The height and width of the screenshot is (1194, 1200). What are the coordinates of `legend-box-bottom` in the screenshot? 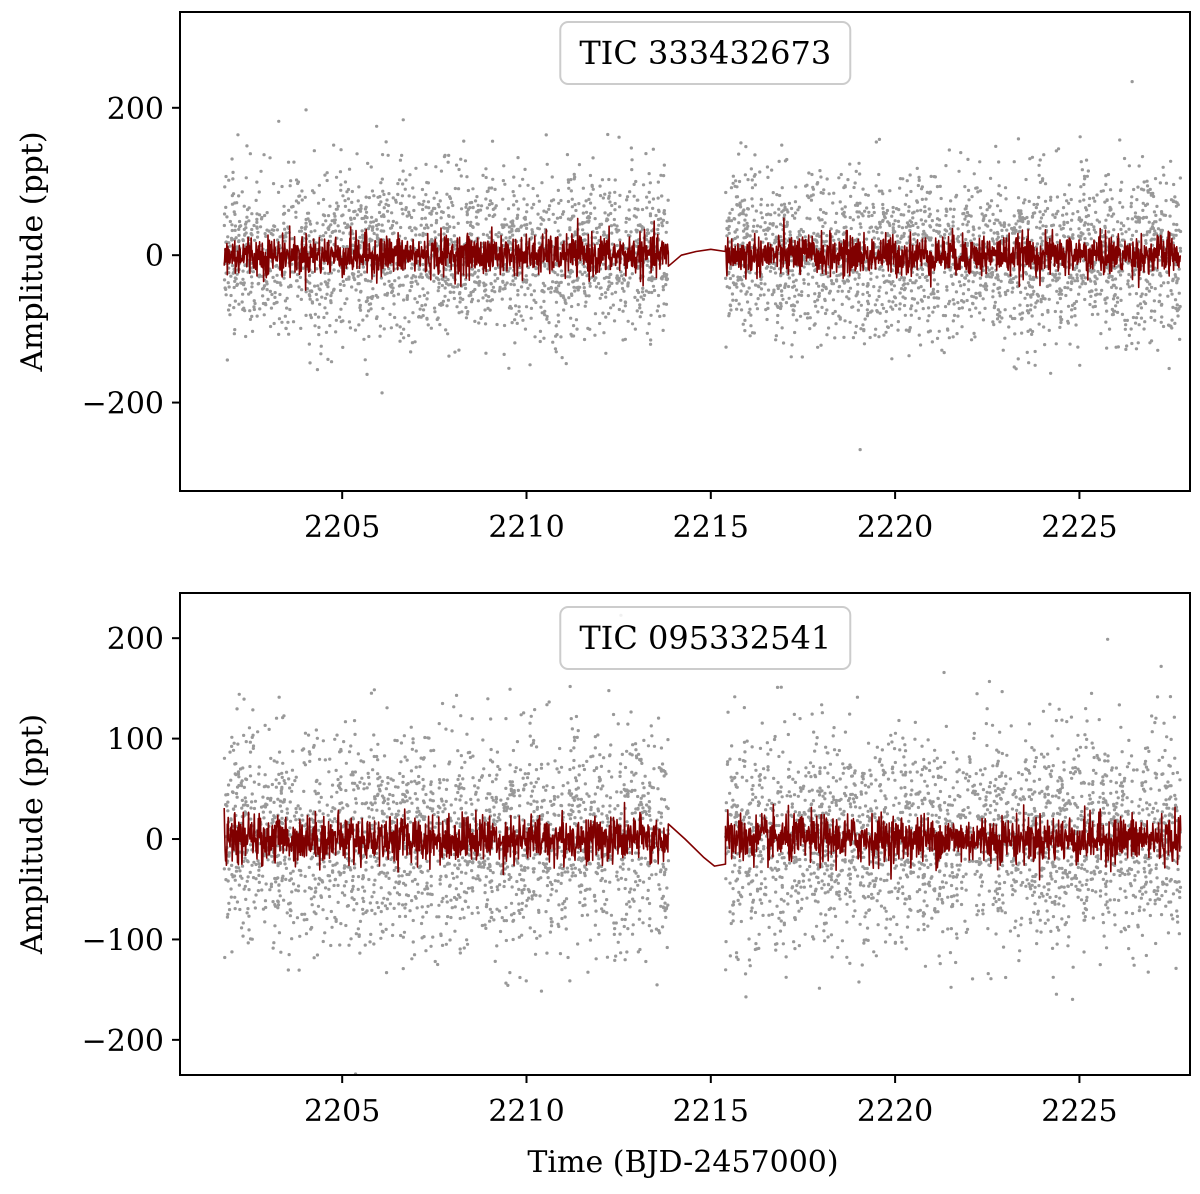 It's located at (705, 638).